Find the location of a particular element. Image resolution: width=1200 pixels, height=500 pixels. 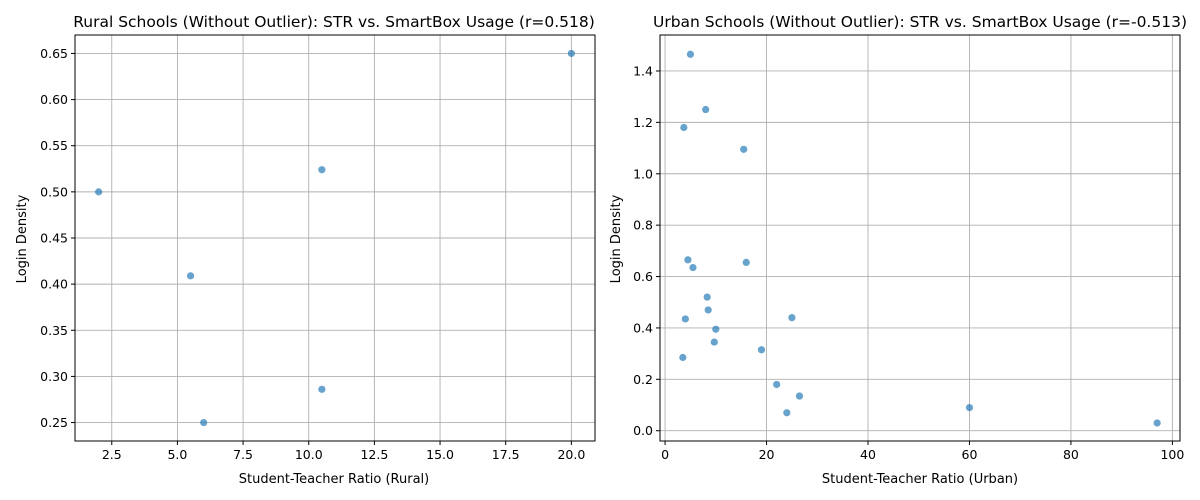

urban-y-axis-label: Login Density is located at coordinates (616, 238).